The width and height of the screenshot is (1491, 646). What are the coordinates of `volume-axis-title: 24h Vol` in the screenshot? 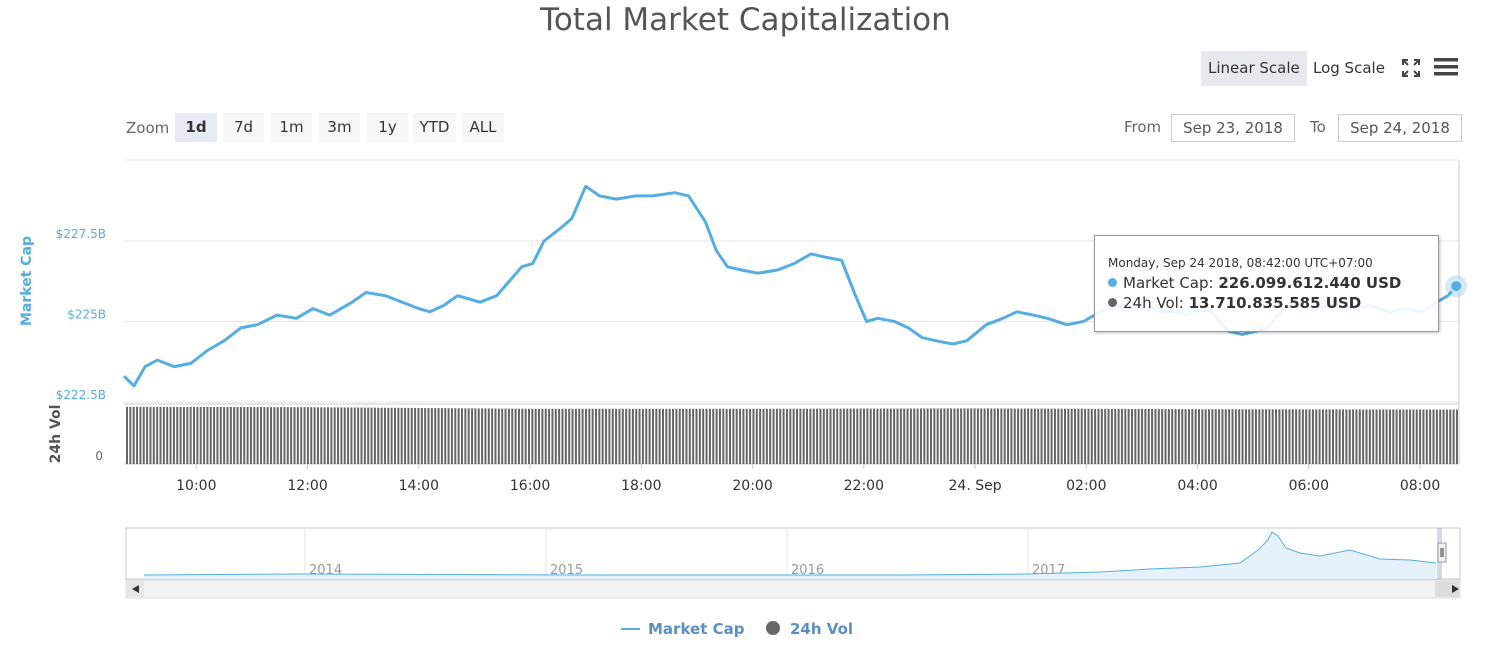 It's located at (56, 434).